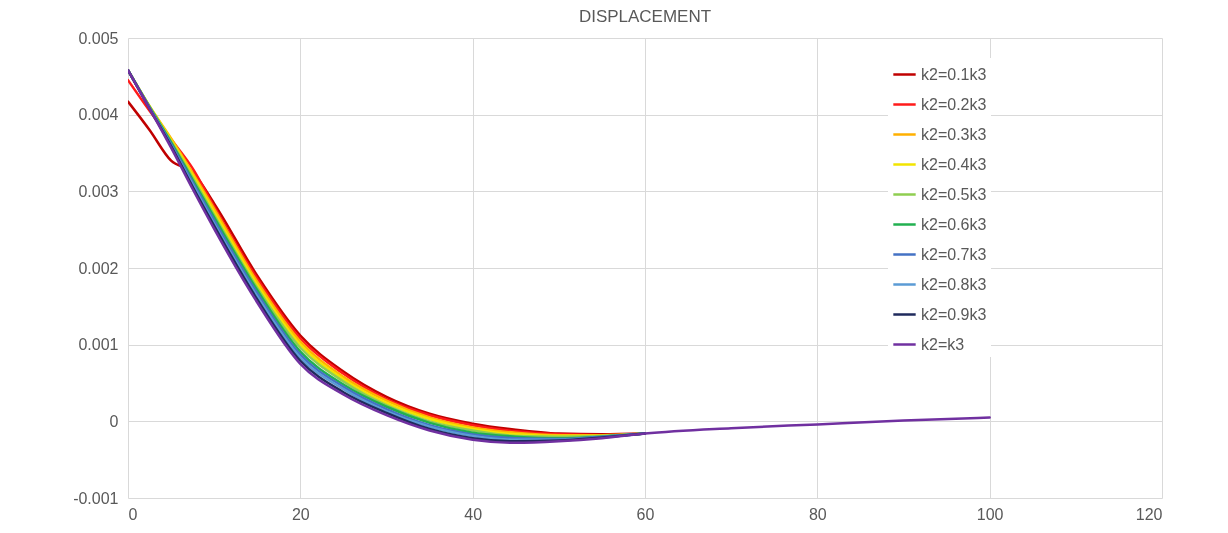  What do you see at coordinates (817, 514) in the screenshot?
I see `x-tick-label: 80` at bounding box center [817, 514].